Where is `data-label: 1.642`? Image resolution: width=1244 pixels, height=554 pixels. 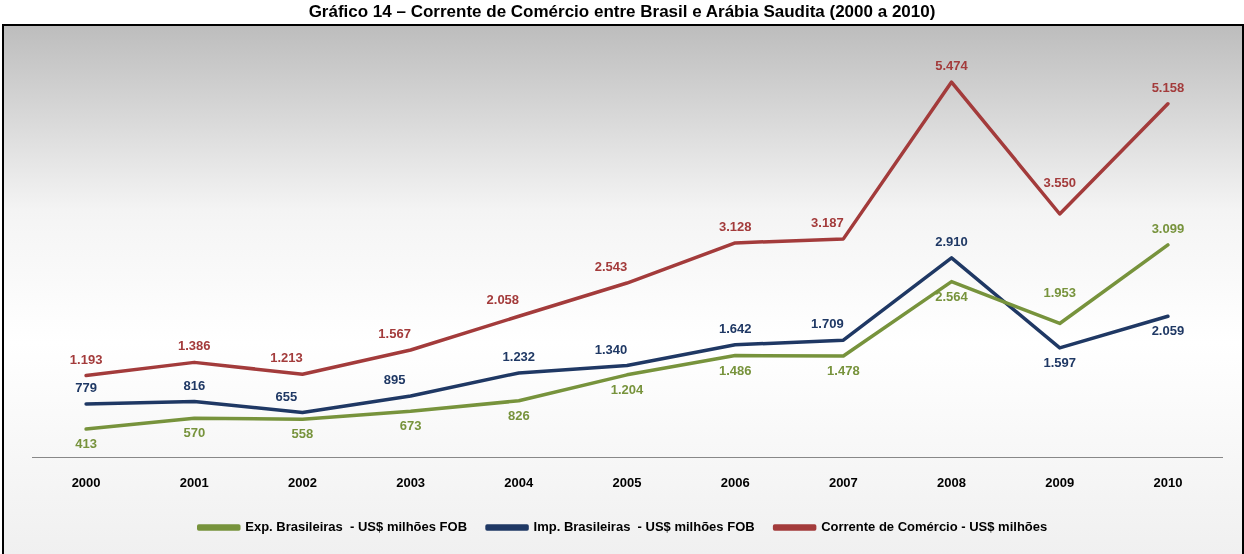
data-label: 1.642 is located at coordinates (735, 328).